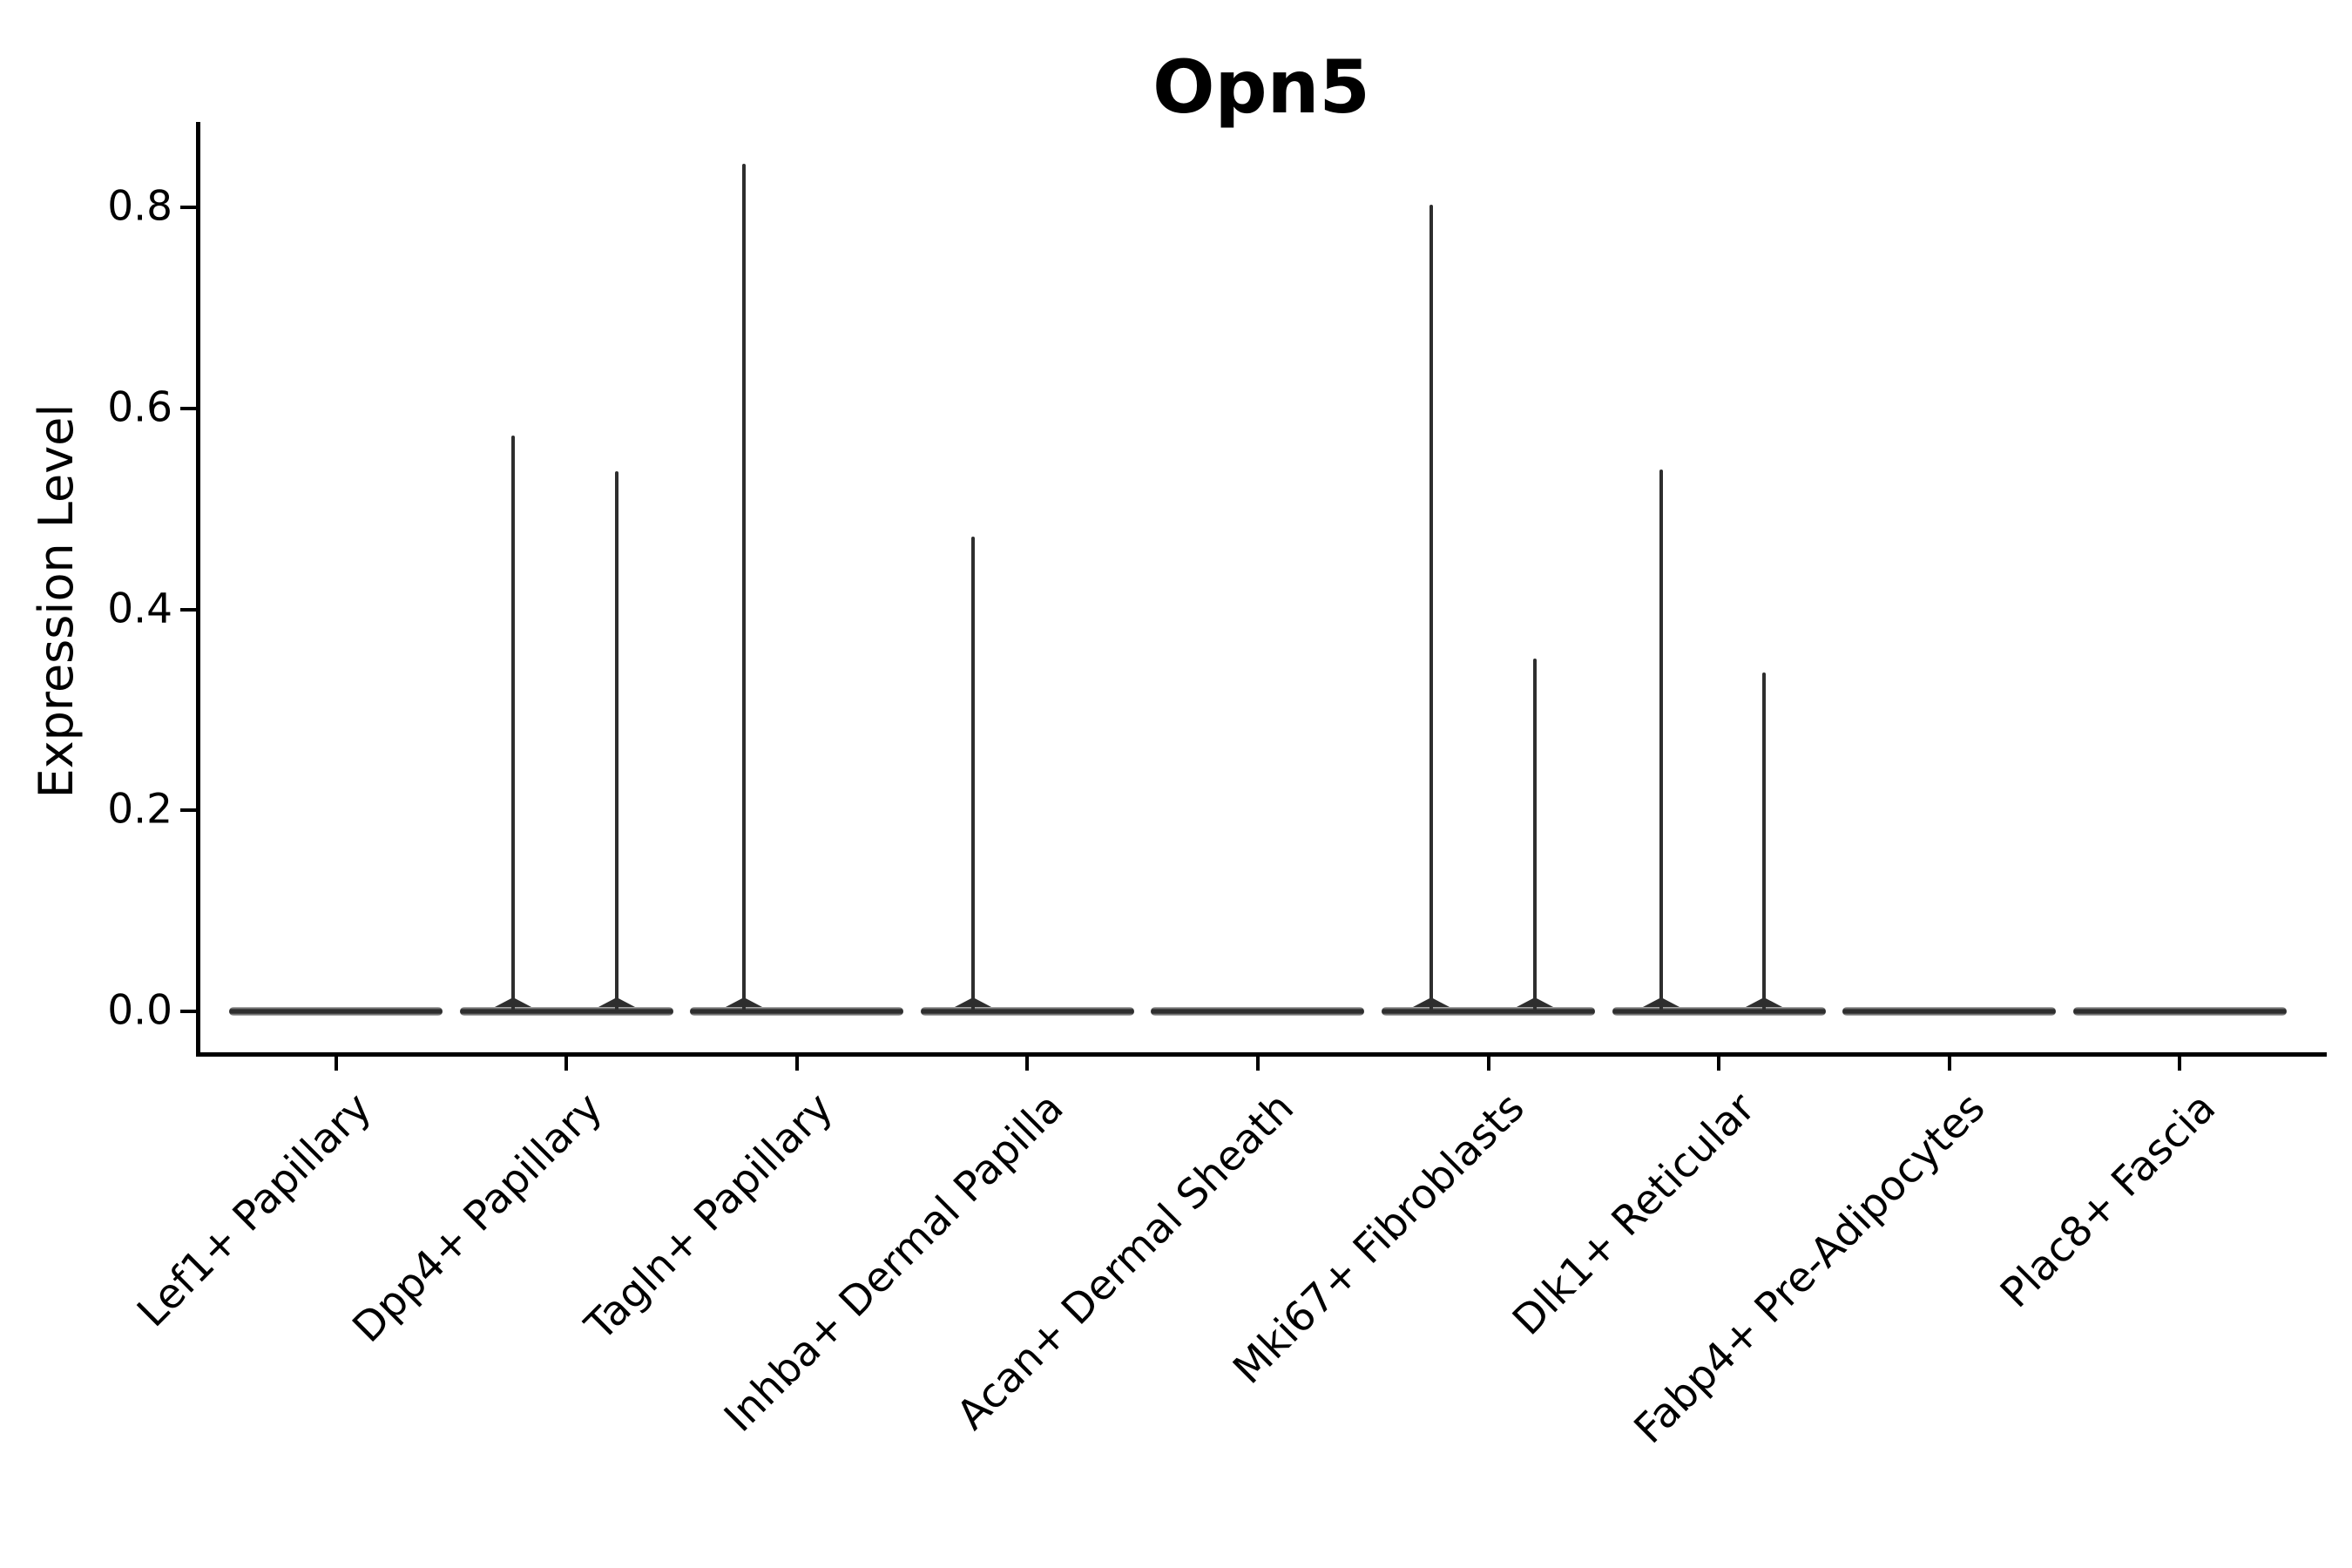  What do you see at coordinates (139, 810) in the screenshot?
I see `y-tick-label: 0.2` at bounding box center [139, 810].